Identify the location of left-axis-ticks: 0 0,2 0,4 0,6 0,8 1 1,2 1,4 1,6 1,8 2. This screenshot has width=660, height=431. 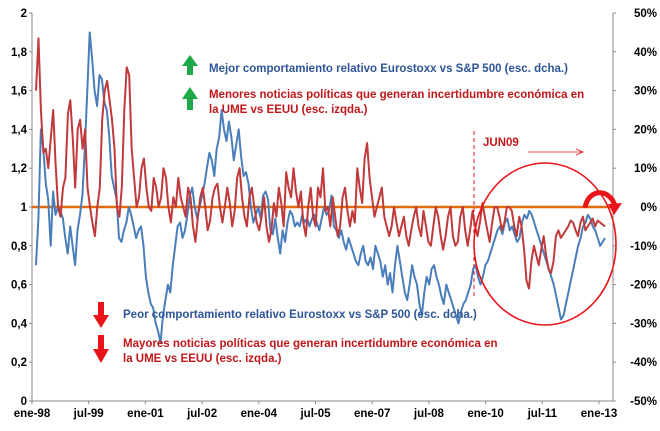
(21, 208).